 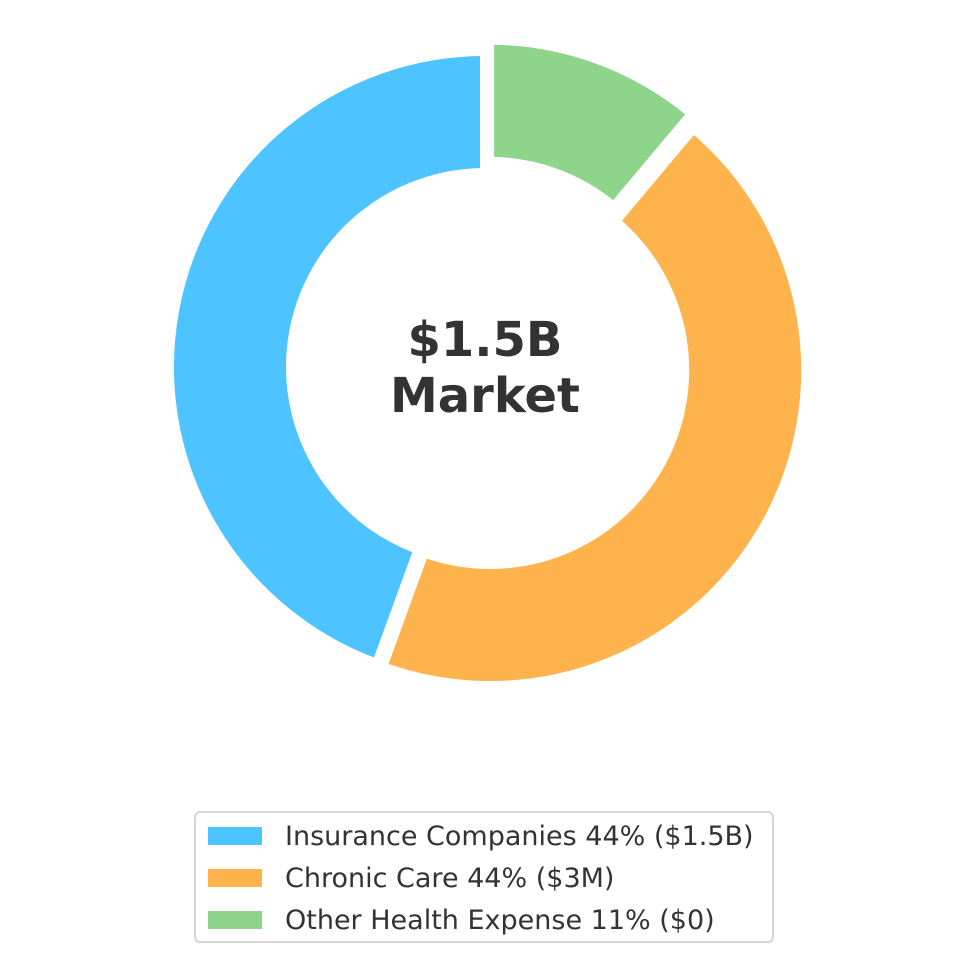 What do you see at coordinates (235, 878) in the screenshot?
I see `legend-swatch-chronic-care` at bounding box center [235, 878].